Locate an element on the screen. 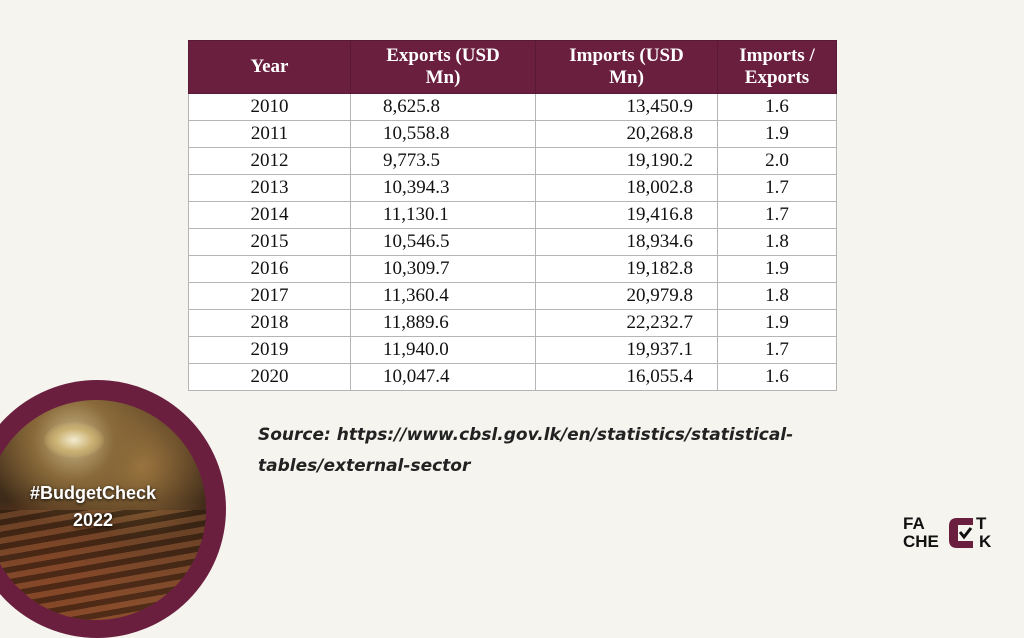  chandelier-shape is located at coordinates (74, 440).